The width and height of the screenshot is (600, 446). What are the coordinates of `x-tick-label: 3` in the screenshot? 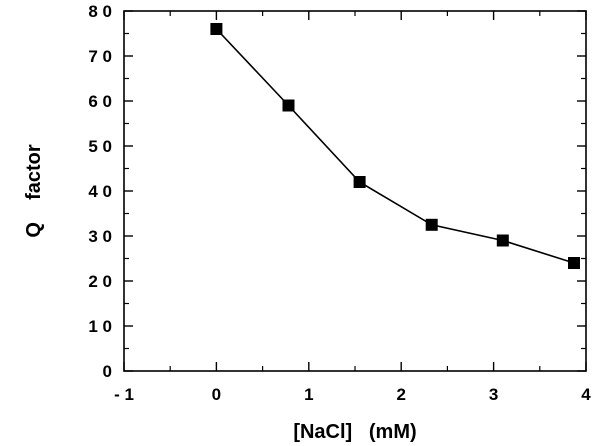 It's located at (493, 394).